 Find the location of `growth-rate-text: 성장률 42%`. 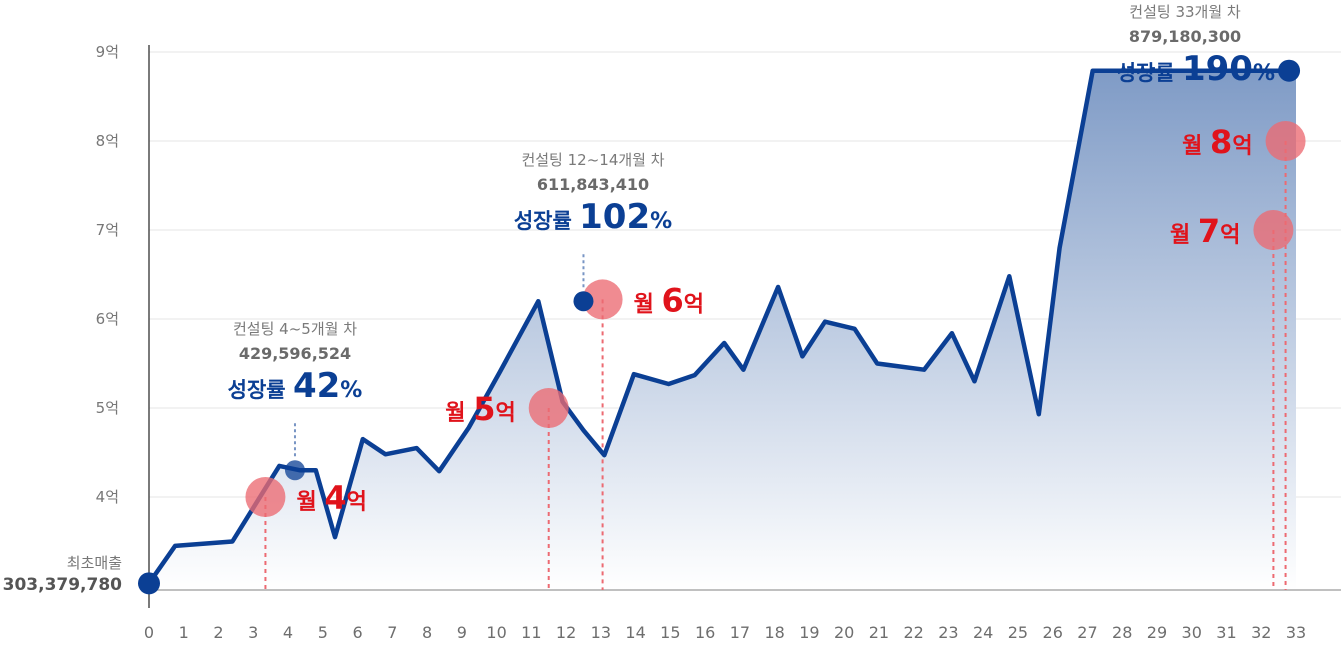

growth-rate-text: 성장률 42% is located at coordinates (295, 386).